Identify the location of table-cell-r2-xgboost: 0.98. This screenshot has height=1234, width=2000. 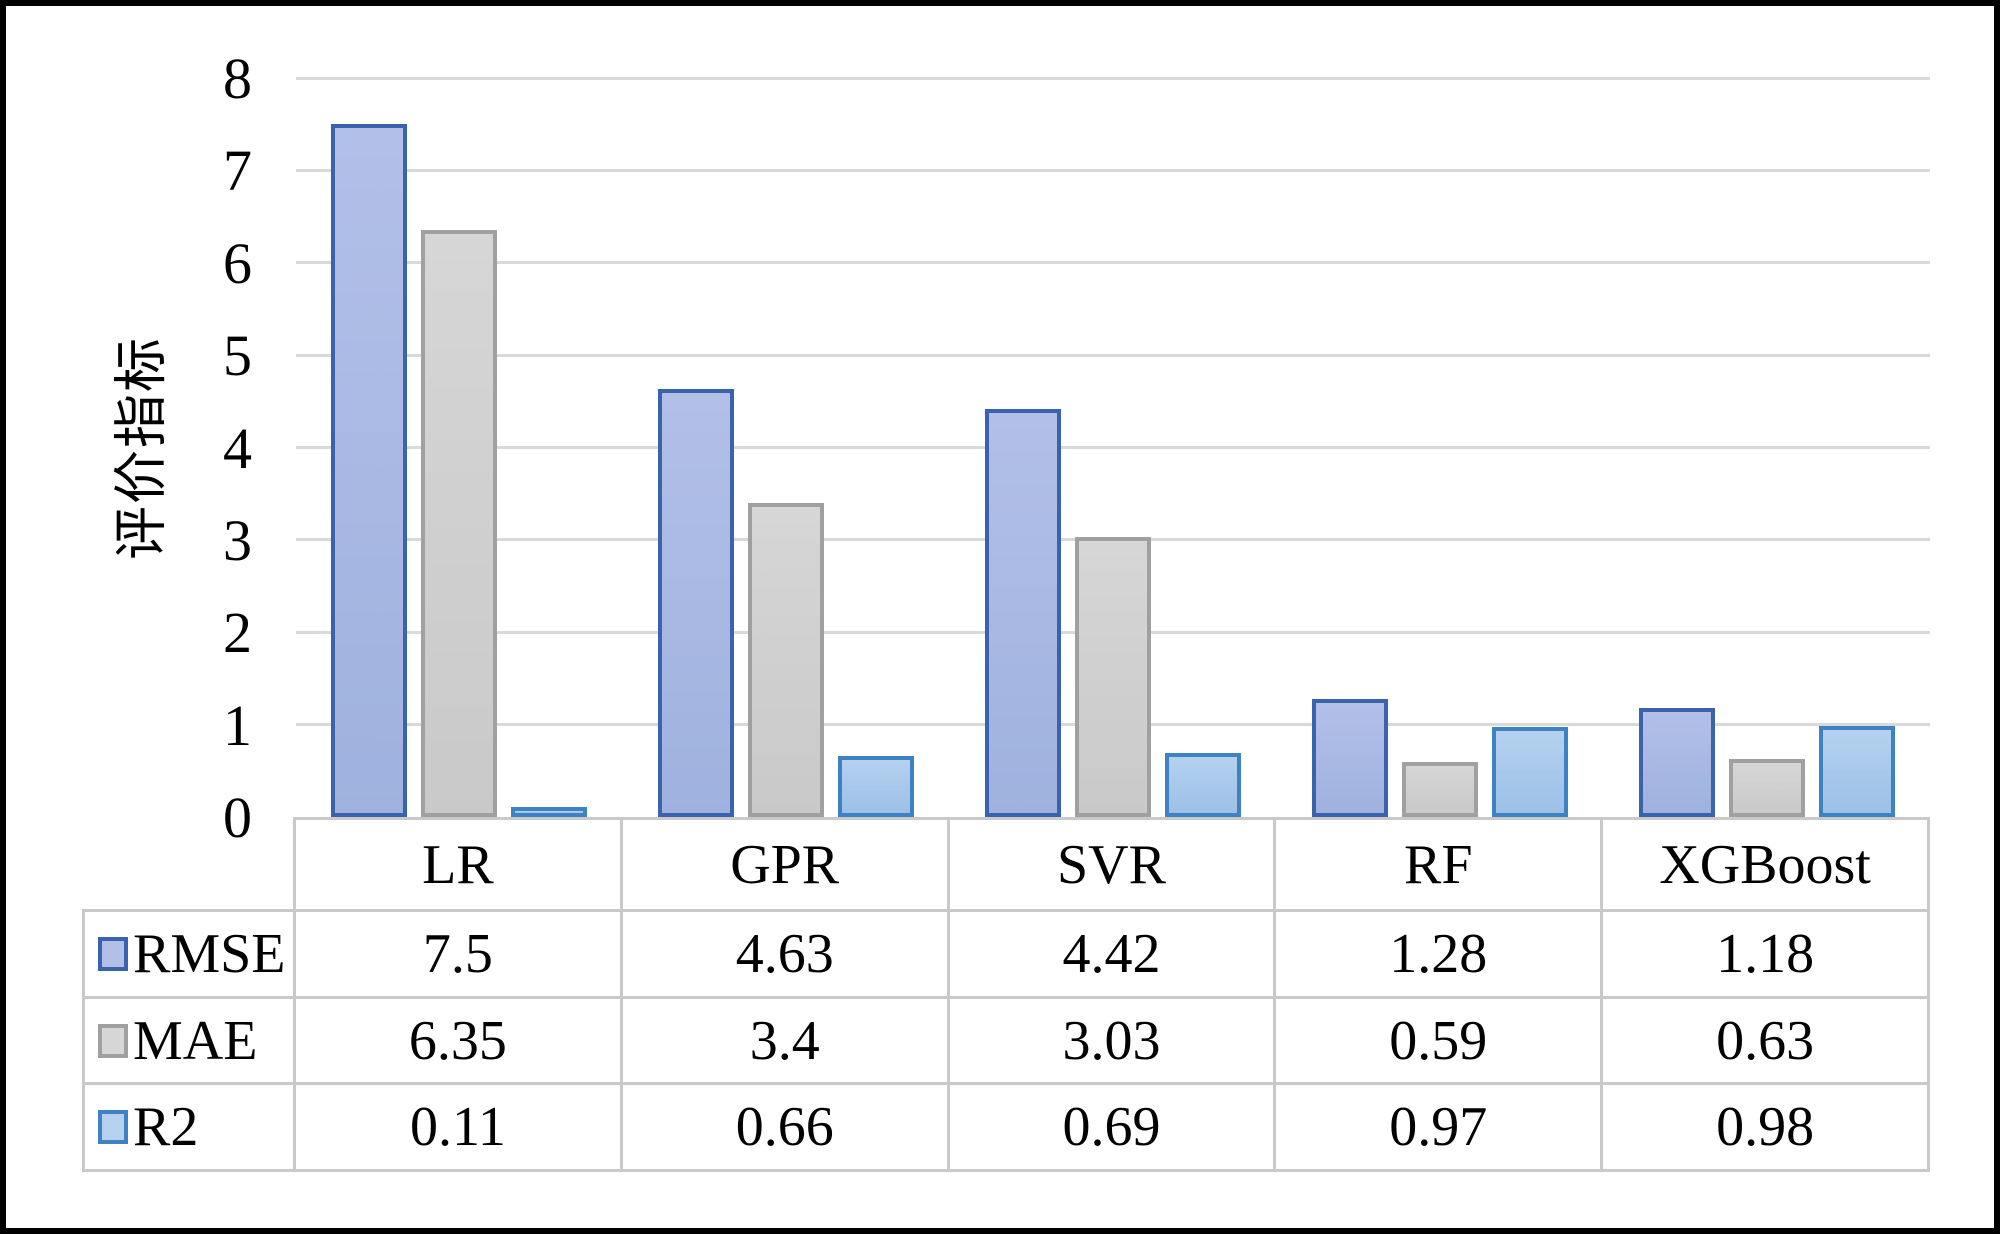
(1766, 1128).